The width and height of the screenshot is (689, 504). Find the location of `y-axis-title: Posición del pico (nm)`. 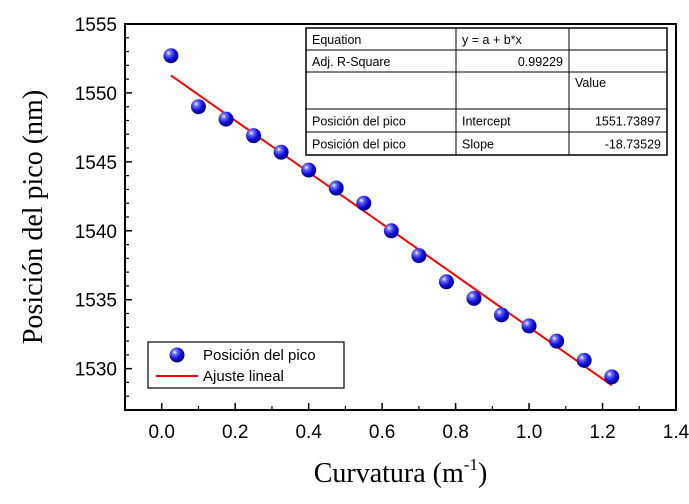

y-axis-title: Posición del pico (nm) is located at coordinates (33, 217).